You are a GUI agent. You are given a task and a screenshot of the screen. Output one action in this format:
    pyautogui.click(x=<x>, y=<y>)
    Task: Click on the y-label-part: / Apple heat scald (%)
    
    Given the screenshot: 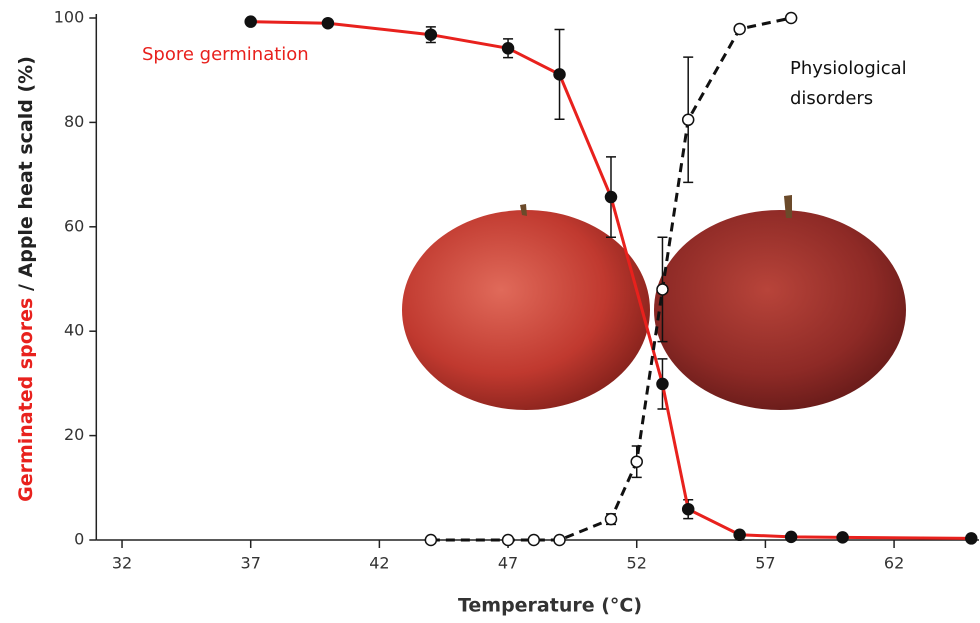 What is the action you would take?
    pyautogui.click(x=26, y=177)
    